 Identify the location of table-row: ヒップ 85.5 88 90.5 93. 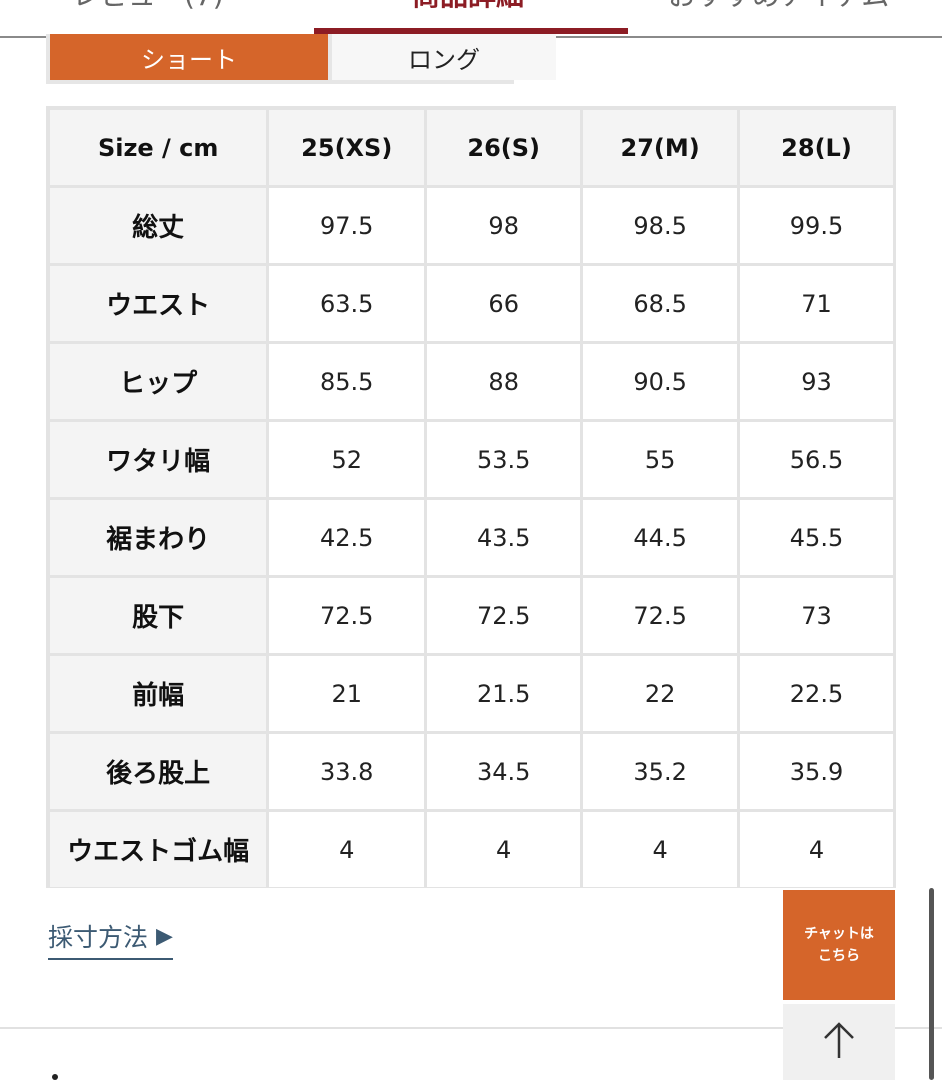
(473, 383).